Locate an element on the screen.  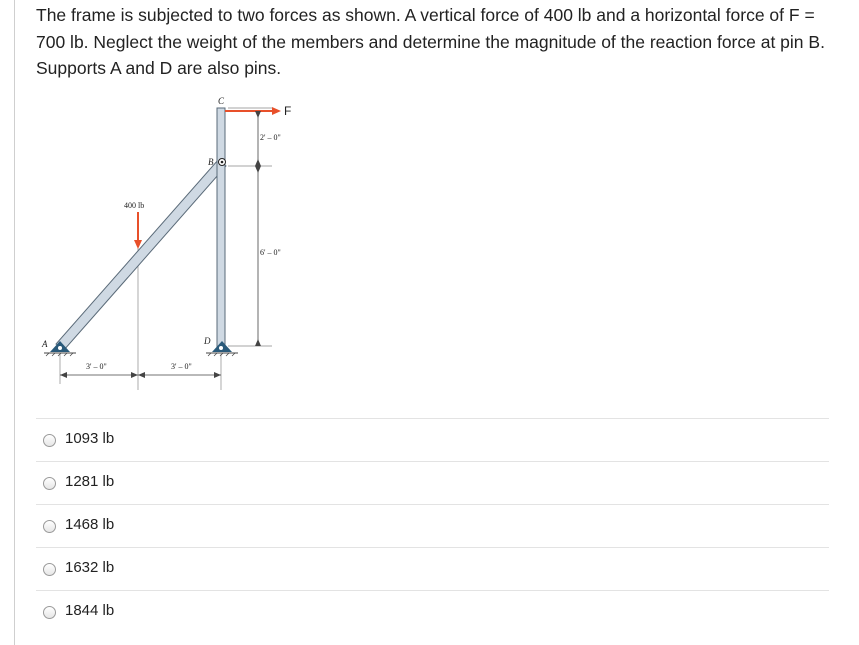
dimension-right is located at coordinates (250, 227).